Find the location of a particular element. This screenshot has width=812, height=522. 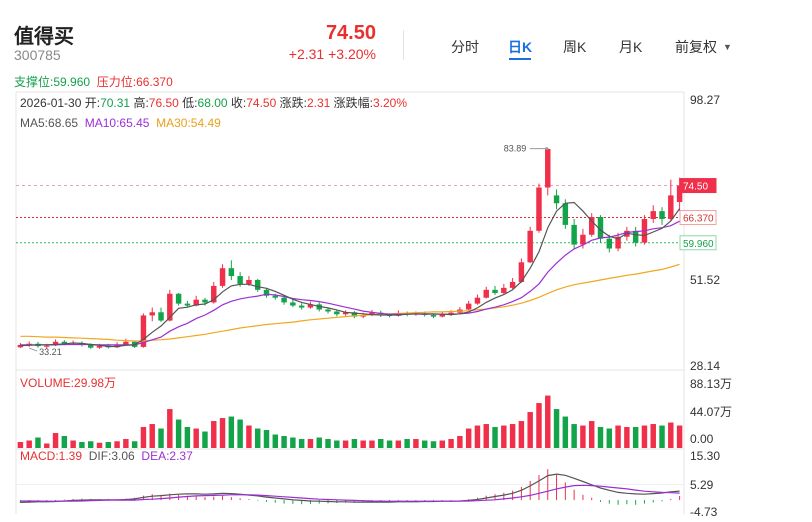

low-value: 68.00 is located at coordinates (212, 103).